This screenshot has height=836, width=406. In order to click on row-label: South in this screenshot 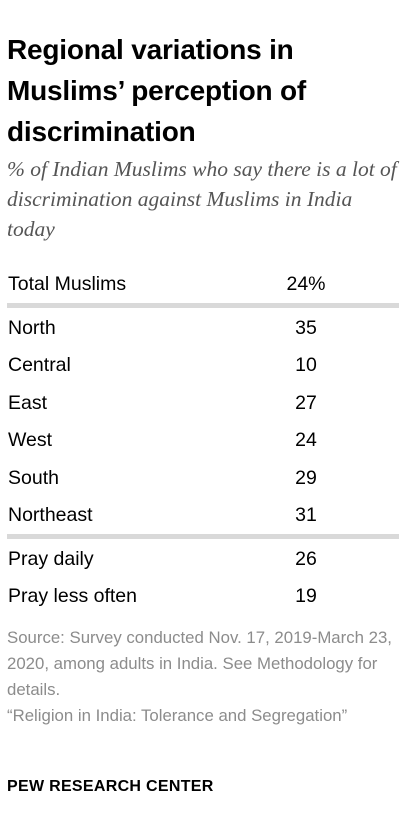, I will do `click(33, 477)`.